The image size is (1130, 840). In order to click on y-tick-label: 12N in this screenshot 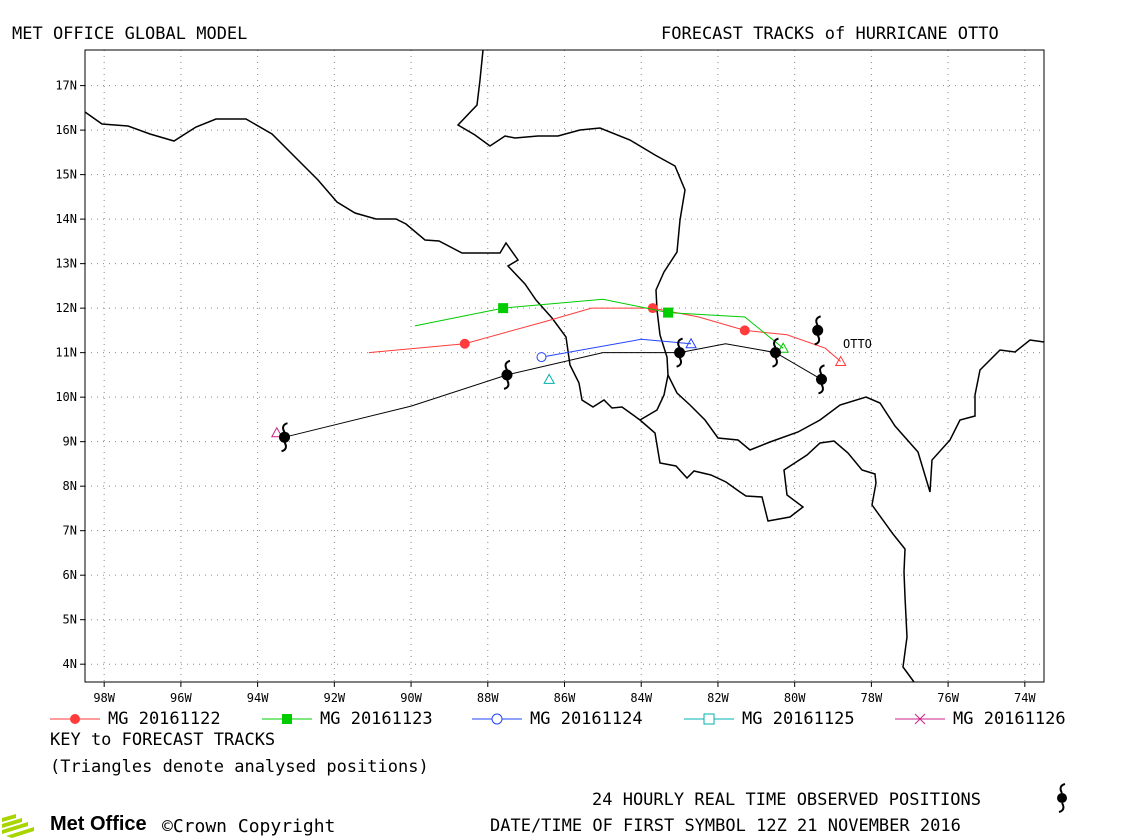, I will do `click(66, 308)`.